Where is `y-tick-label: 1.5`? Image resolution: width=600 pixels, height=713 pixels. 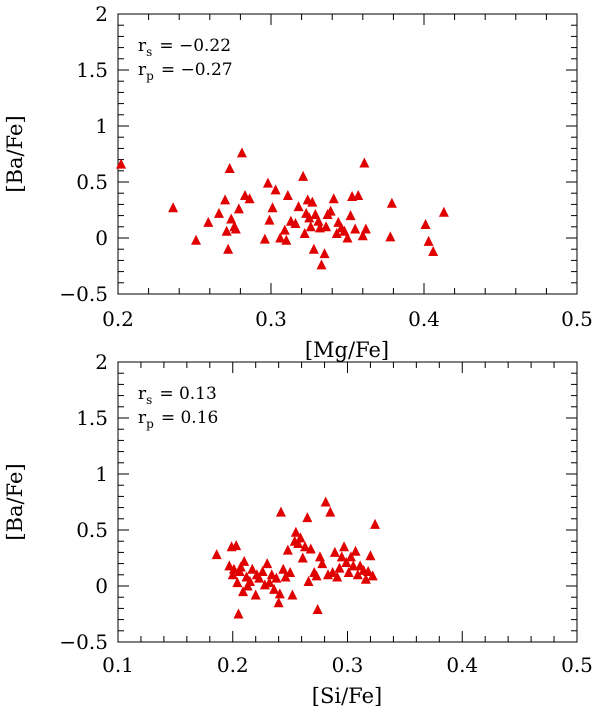 y-tick-label: 1.5 is located at coordinates (92, 70).